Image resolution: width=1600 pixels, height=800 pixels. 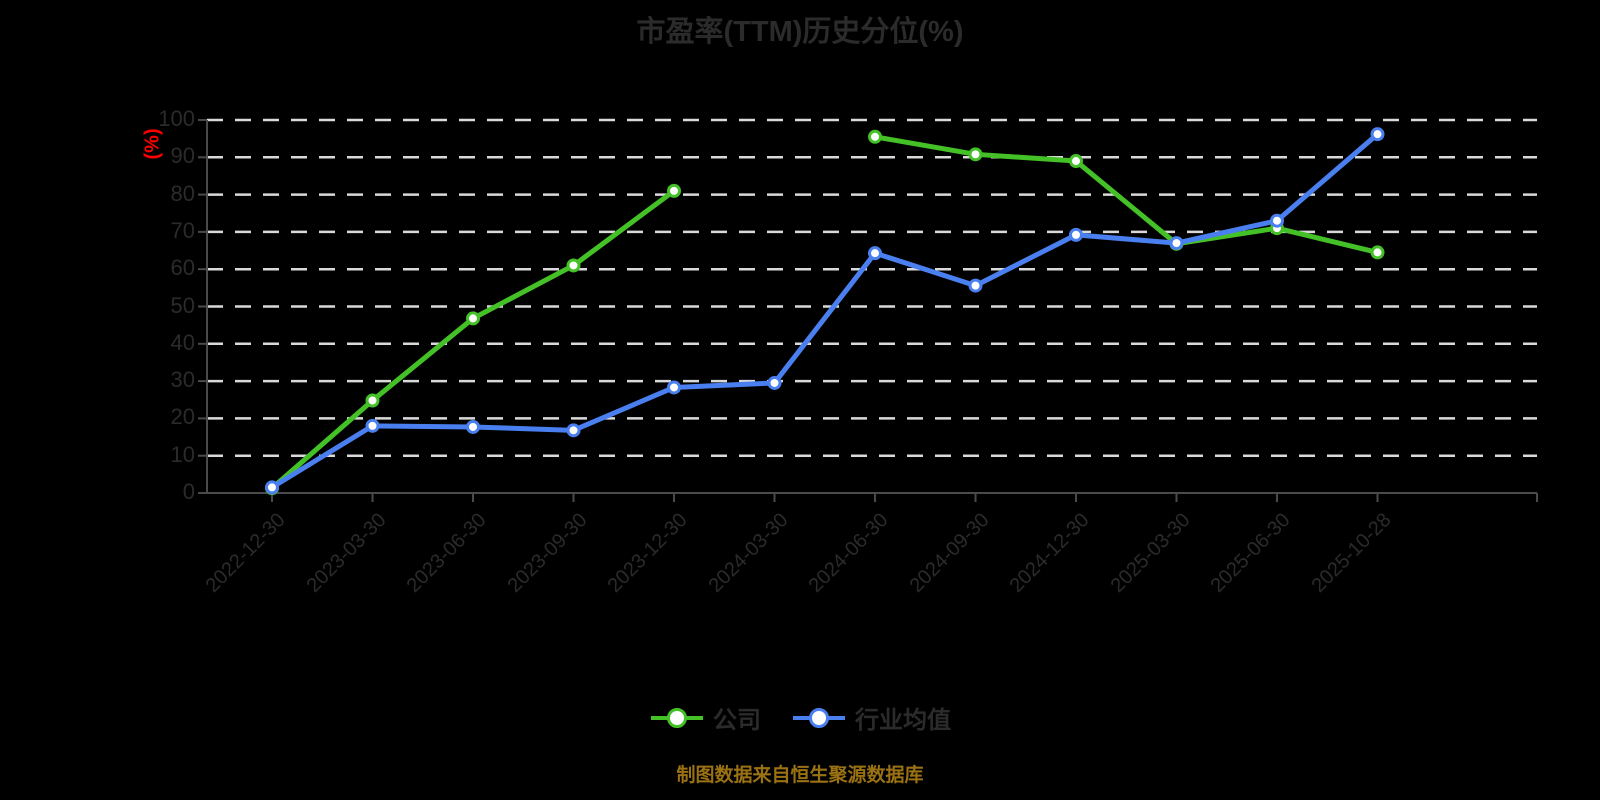 I want to click on y-tick-label: 20, so click(x=182, y=417).